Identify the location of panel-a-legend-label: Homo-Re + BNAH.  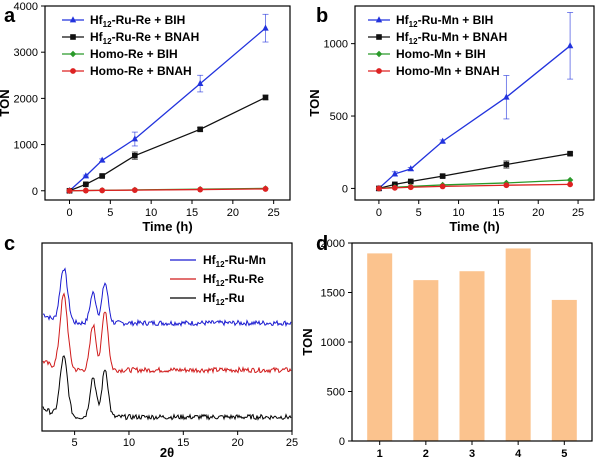
(141, 71).